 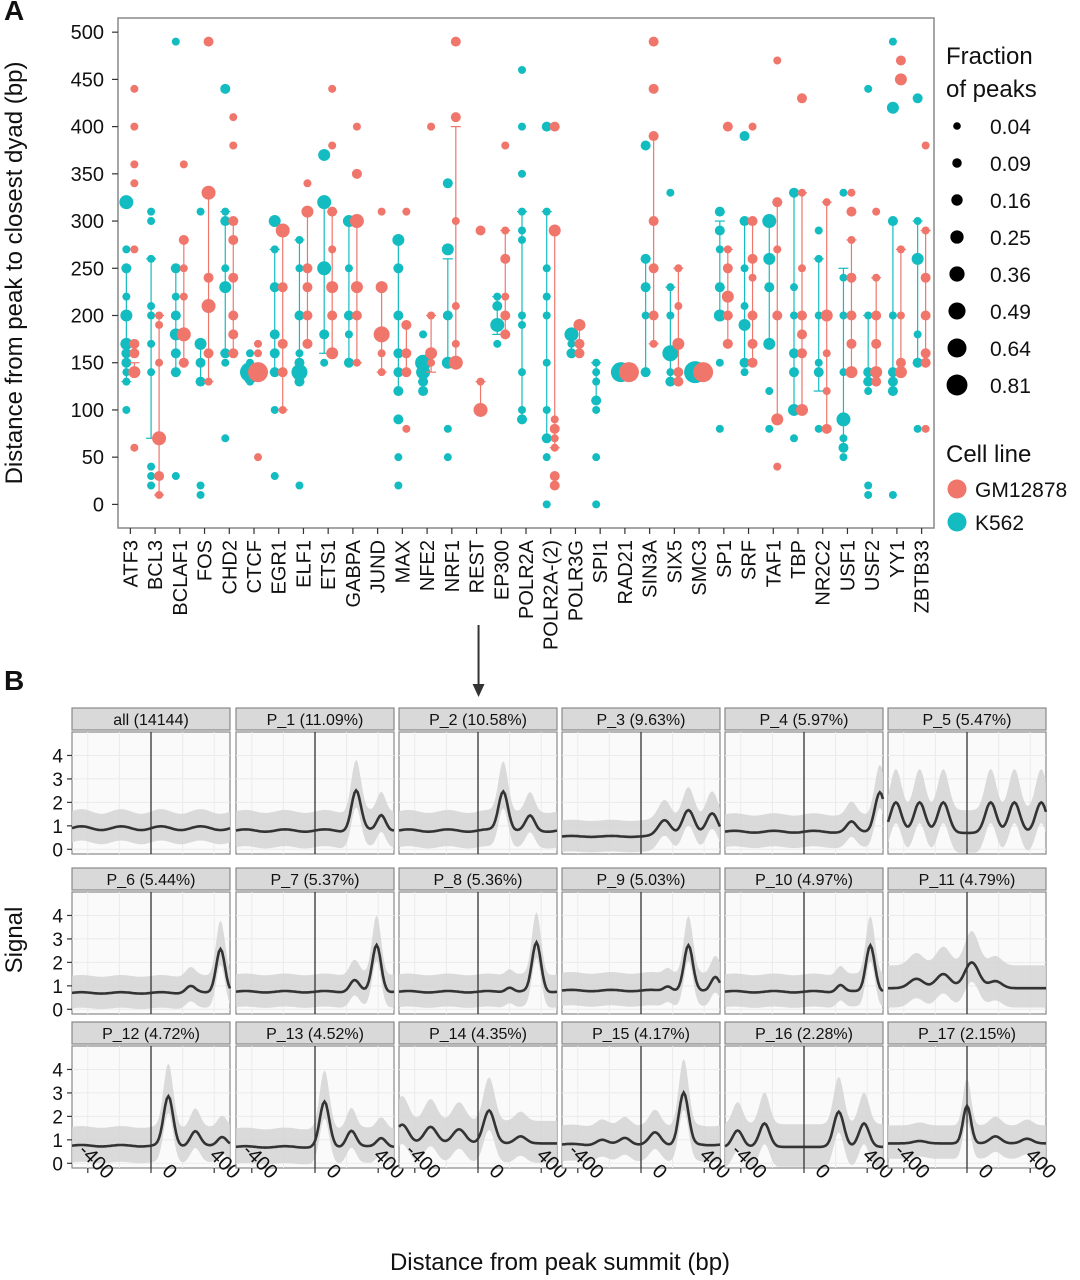 What do you see at coordinates (804, 1034) in the screenshot?
I see `facet-label: P_16 (2.28%)` at bounding box center [804, 1034].